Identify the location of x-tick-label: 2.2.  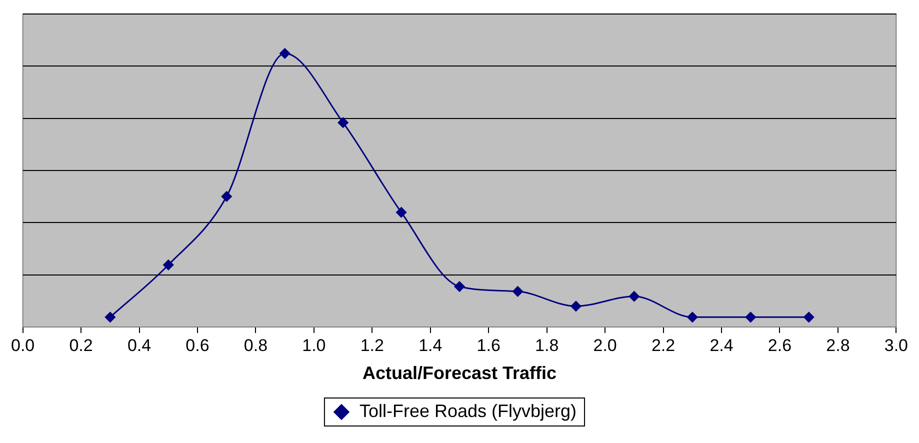
(663, 345).